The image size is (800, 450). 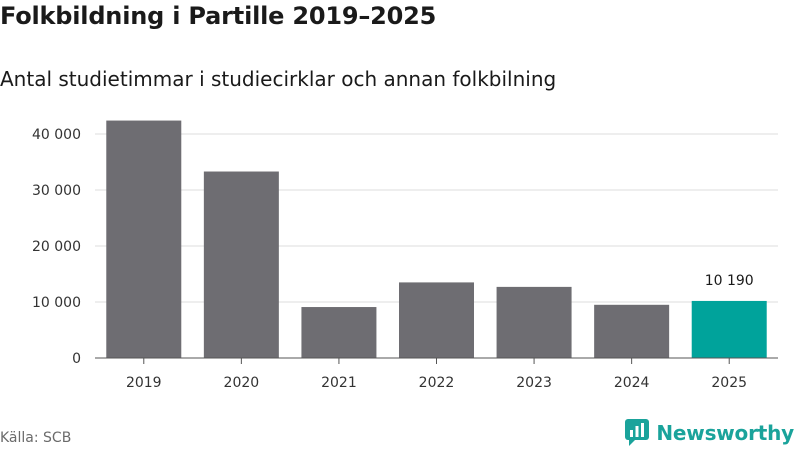 What do you see at coordinates (437, 383) in the screenshot?
I see `x-tick-label: 2022` at bounding box center [437, 383].